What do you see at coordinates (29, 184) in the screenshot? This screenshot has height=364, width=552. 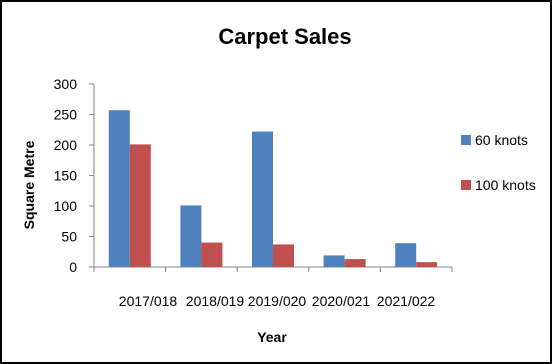 I see `y-axis-title: Square Metre` at bounding box center [29, 184].